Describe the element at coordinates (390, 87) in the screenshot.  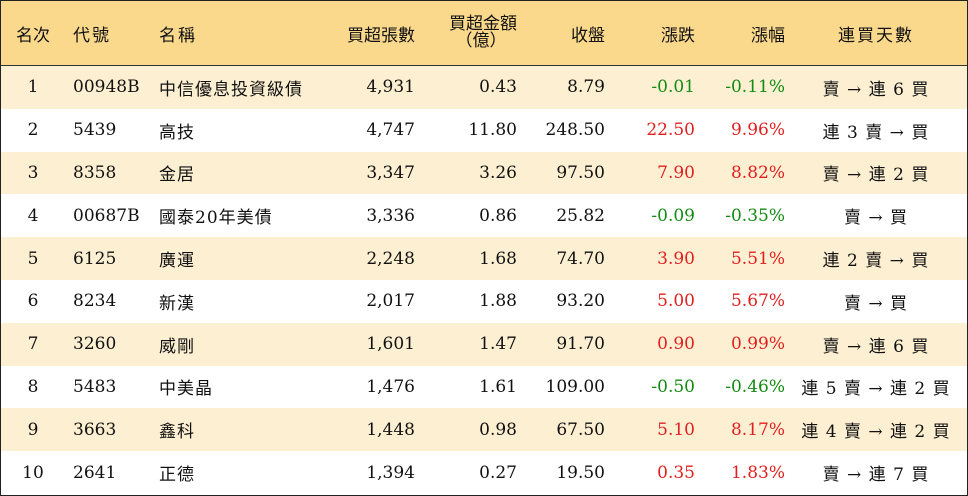
I see `net-buy-shares-cell: 4,931` at that location.